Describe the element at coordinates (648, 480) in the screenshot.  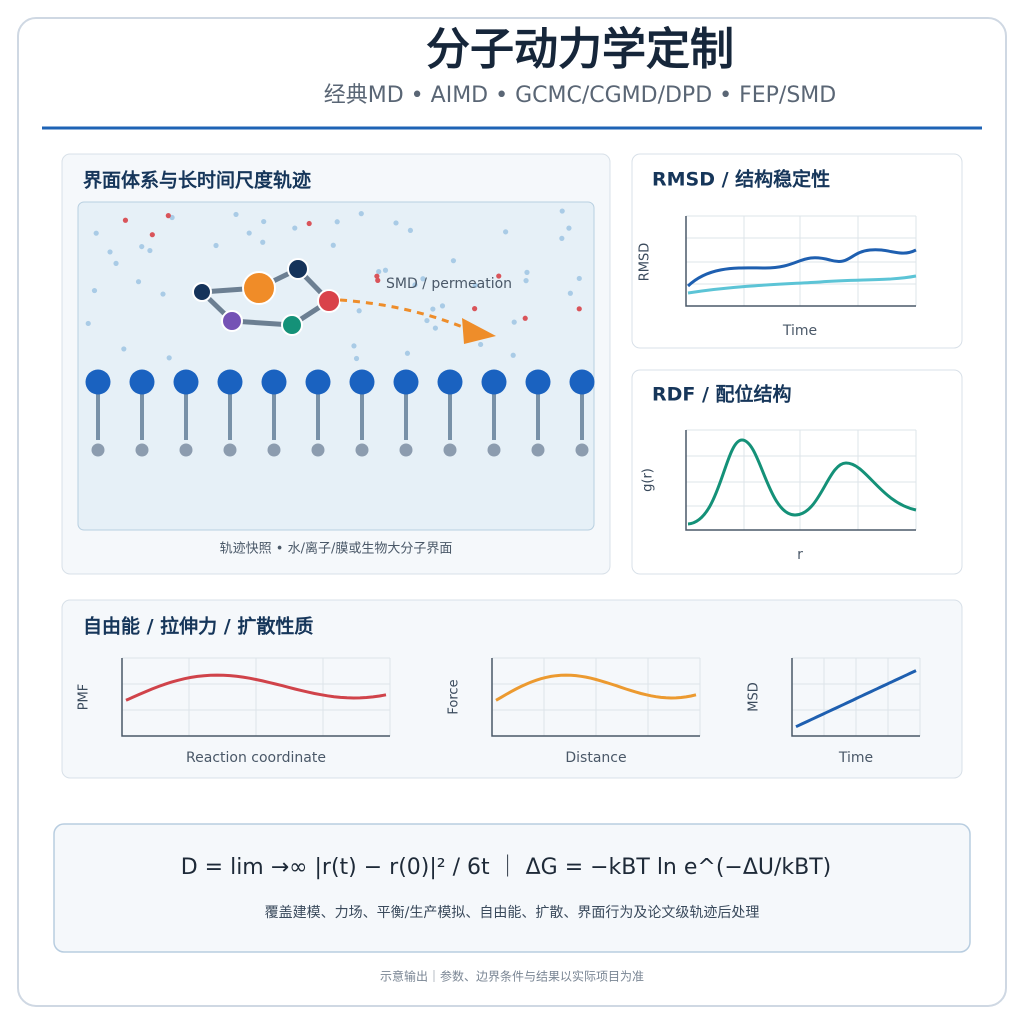
I see `y-label: g(r)` at that location.